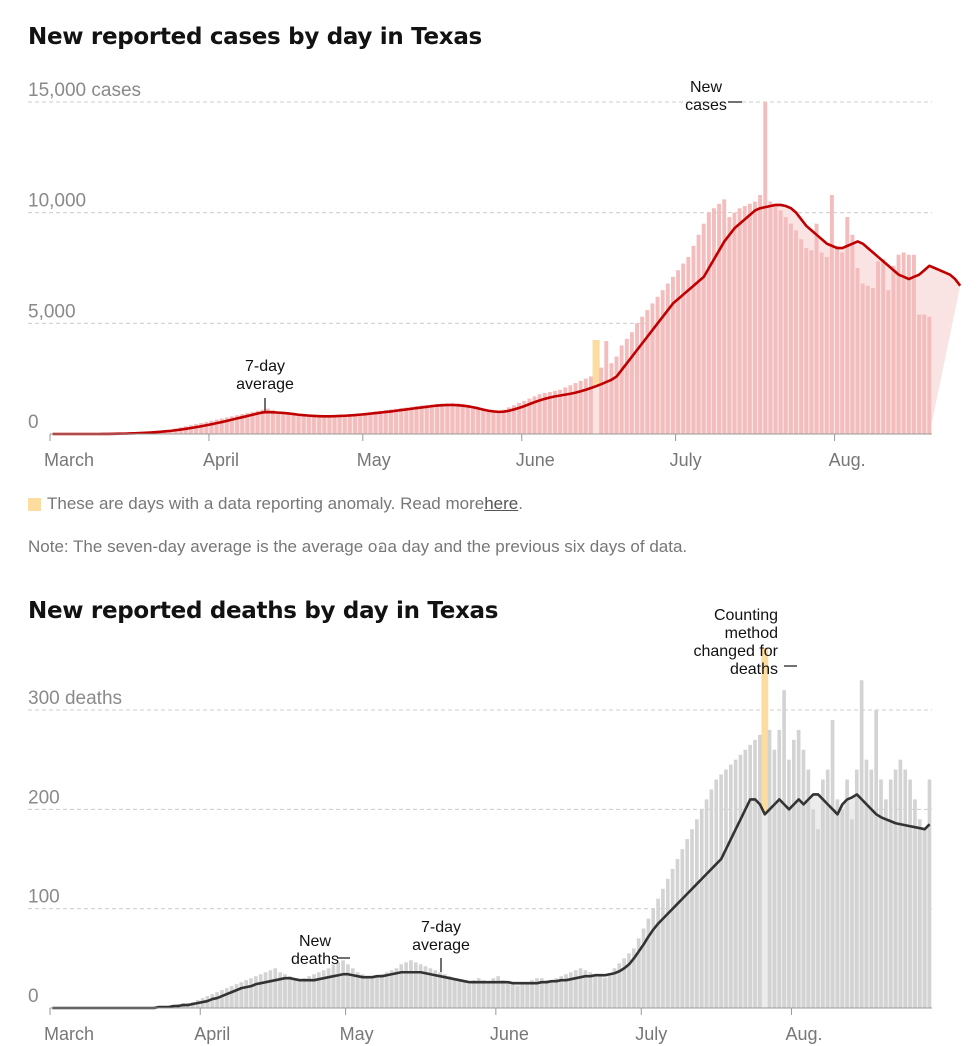 This screenshot has height=1046, width=980. Describe the element at coordinates (847, 460) in the screenshot. I see `x-tick-label: Aug.` at that location.